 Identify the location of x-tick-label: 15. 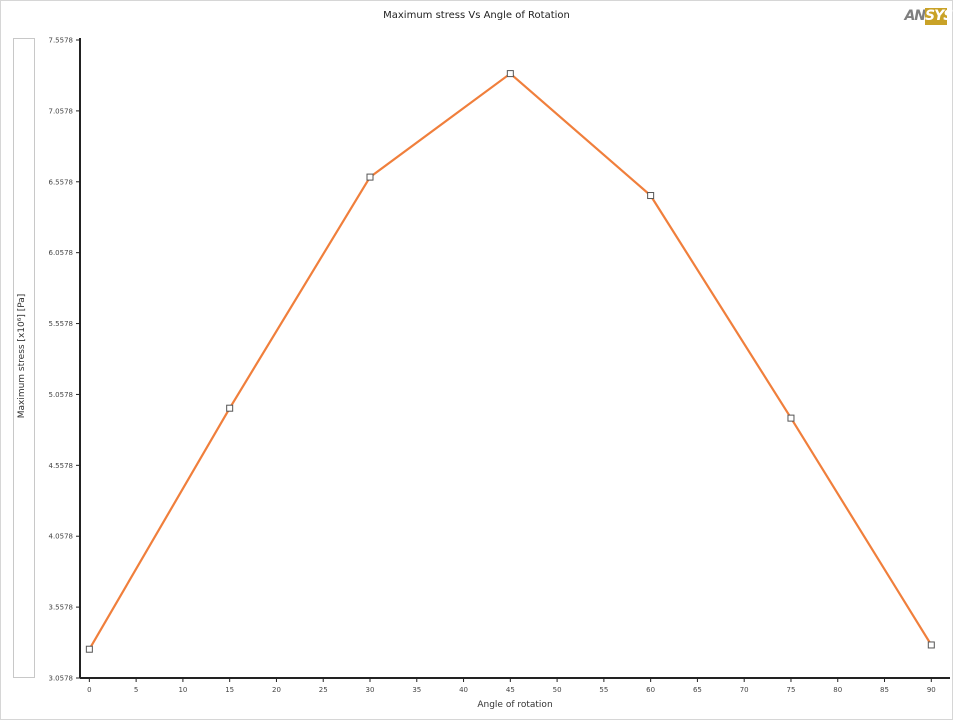
(229, 690).